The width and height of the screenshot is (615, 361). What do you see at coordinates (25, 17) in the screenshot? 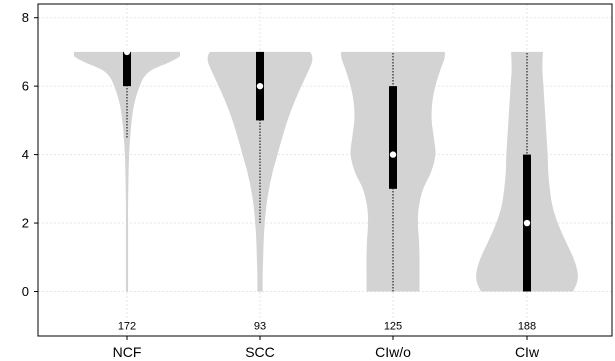
I see `y-tick-label-8: 8` at bounding box center [25, 17].